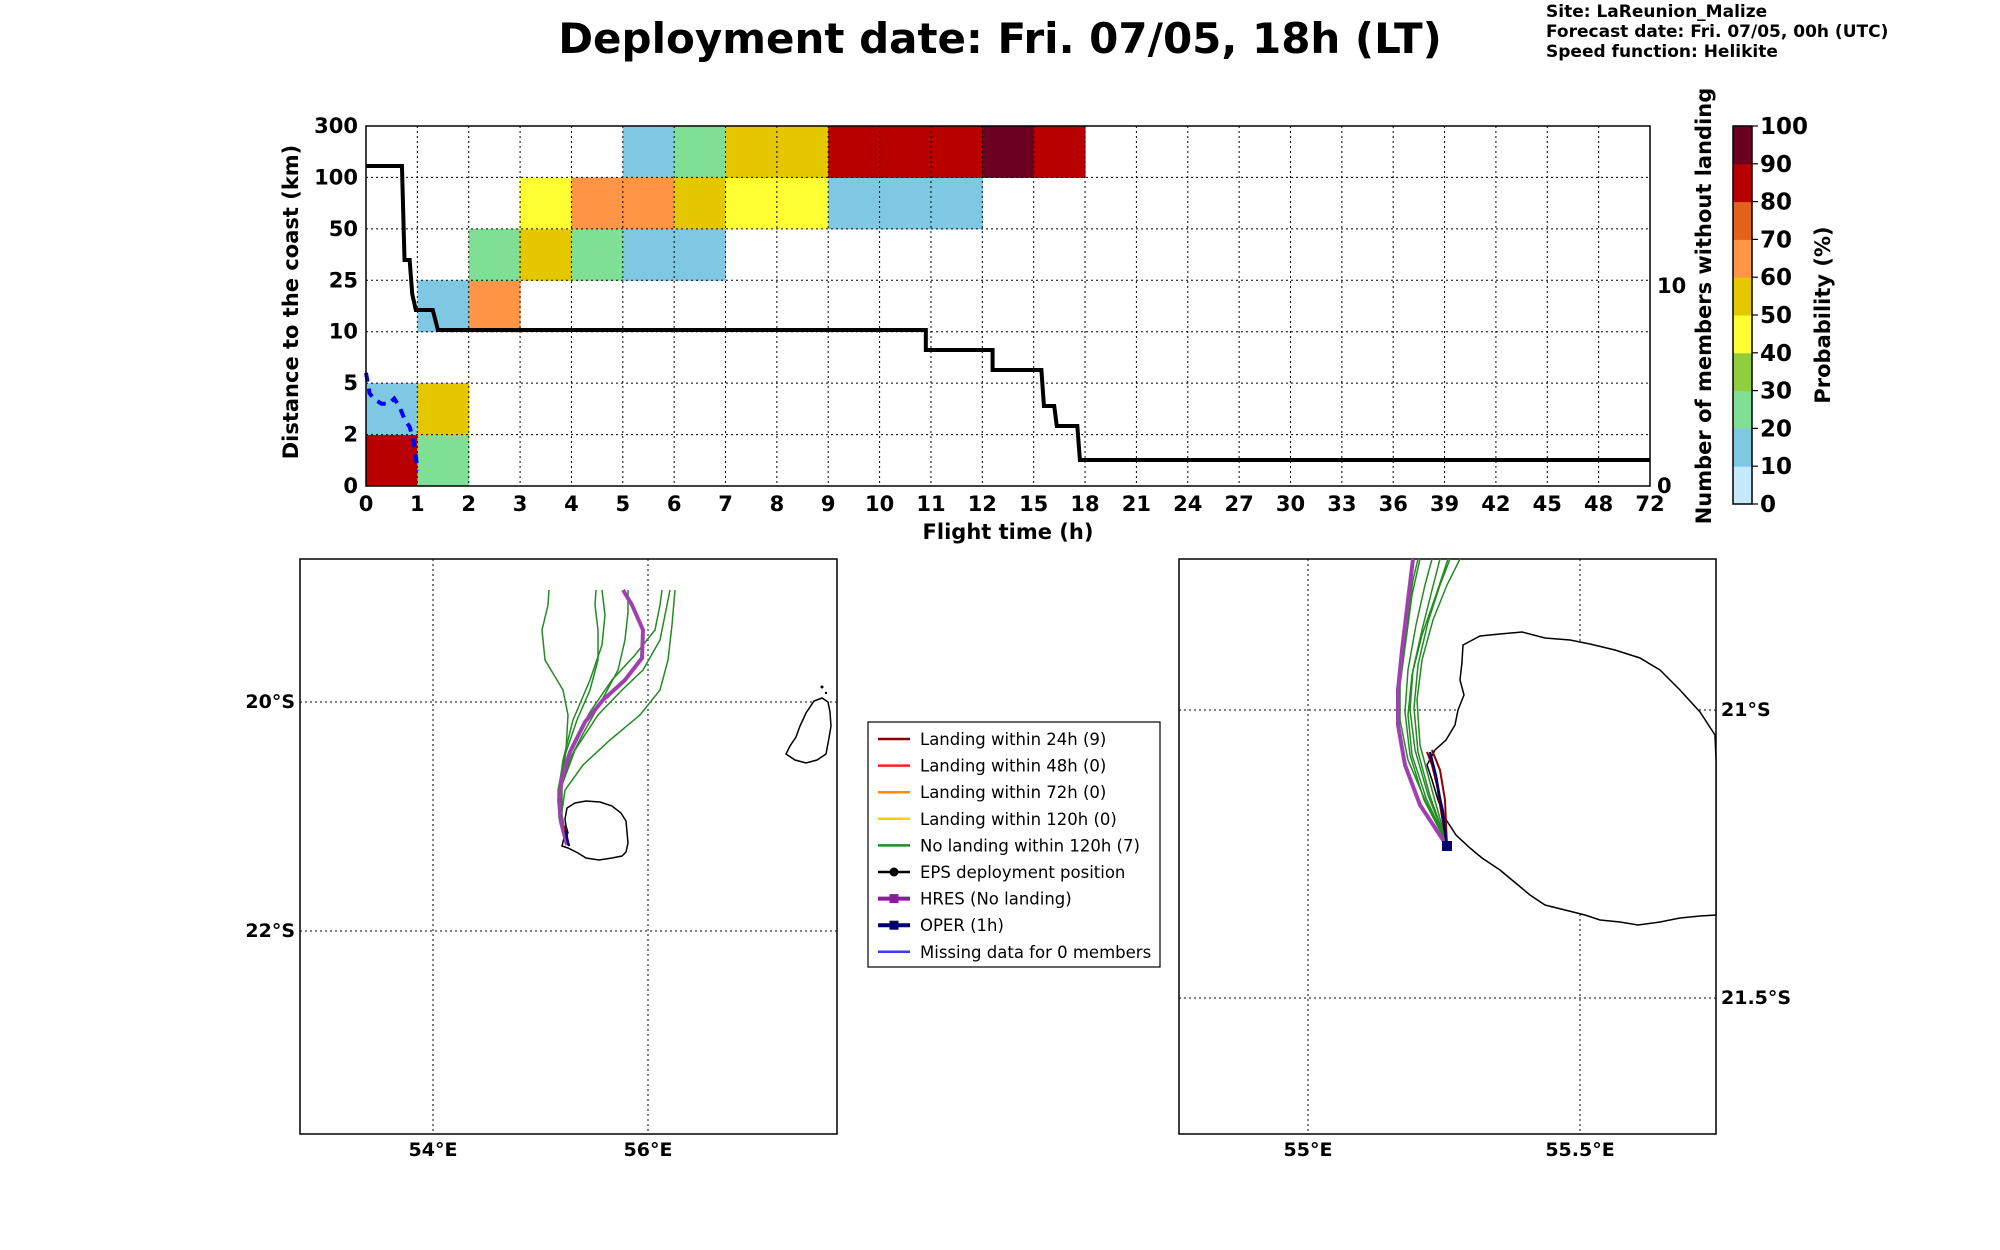 The width and height of the screenshot is (2000, 1250). What do you see at coordinates (1662, 52) in the screenshot?
I see `speed-function-label: Speed function: Helikite` at bounding box center [1662, 52].